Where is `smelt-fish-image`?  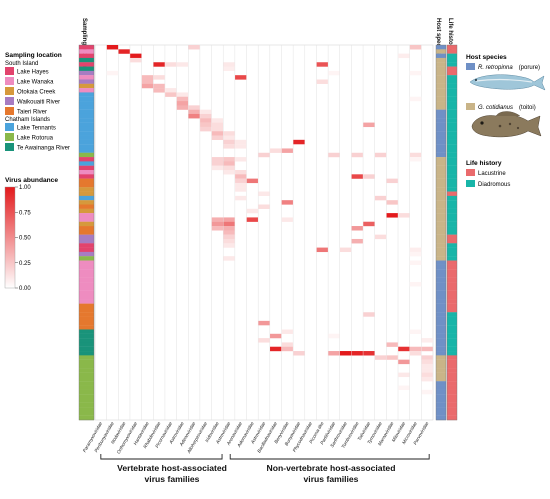 smelt-fish-image is located at coordinates (507, 82).